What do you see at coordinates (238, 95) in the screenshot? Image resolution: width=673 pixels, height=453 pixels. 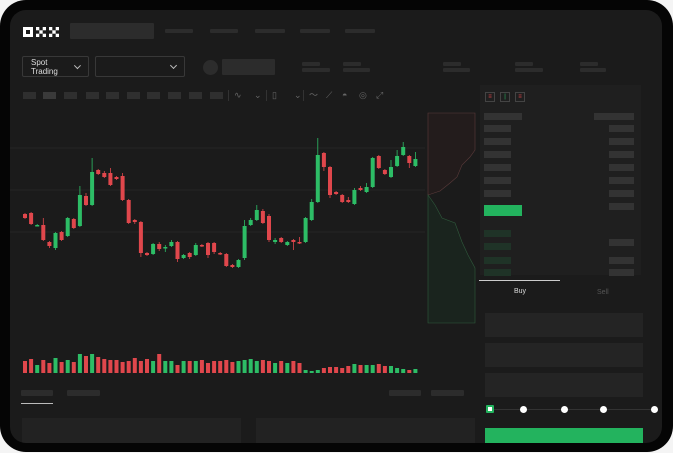 I see `indicator-icon: ∿` at bounding box center [238, 95].